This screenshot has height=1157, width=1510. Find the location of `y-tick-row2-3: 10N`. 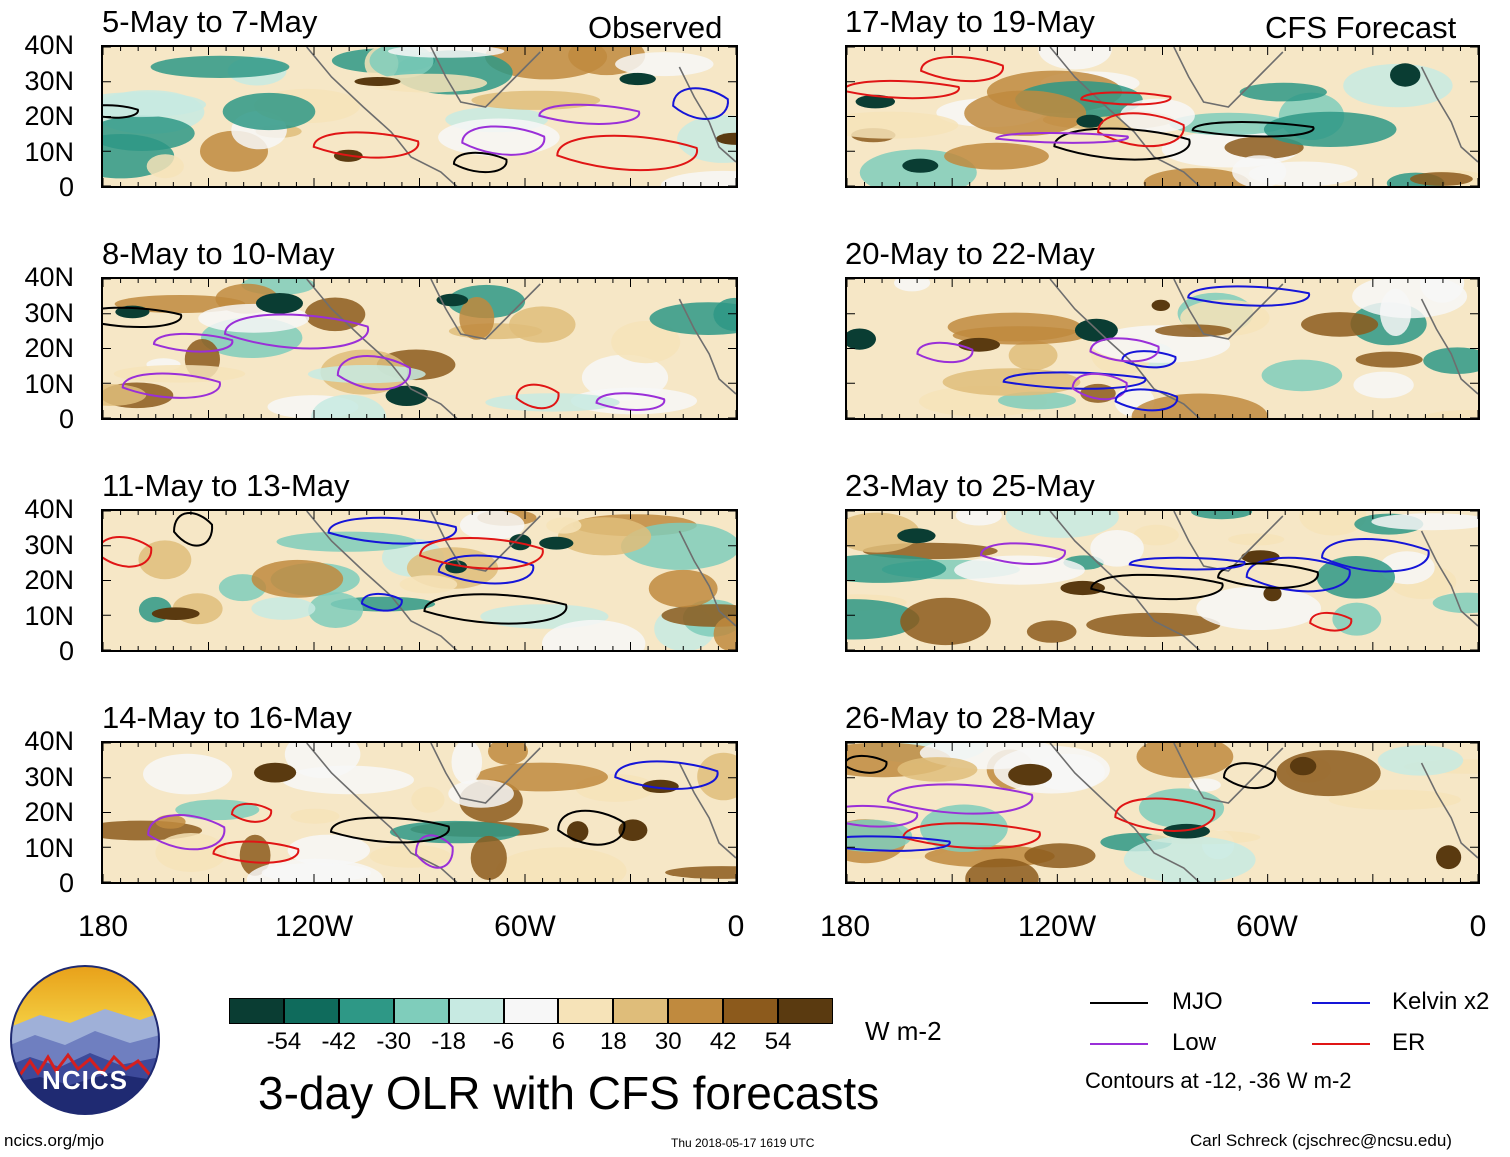

y-tick-row2-3: 10N is located at coordinates (49, 383).